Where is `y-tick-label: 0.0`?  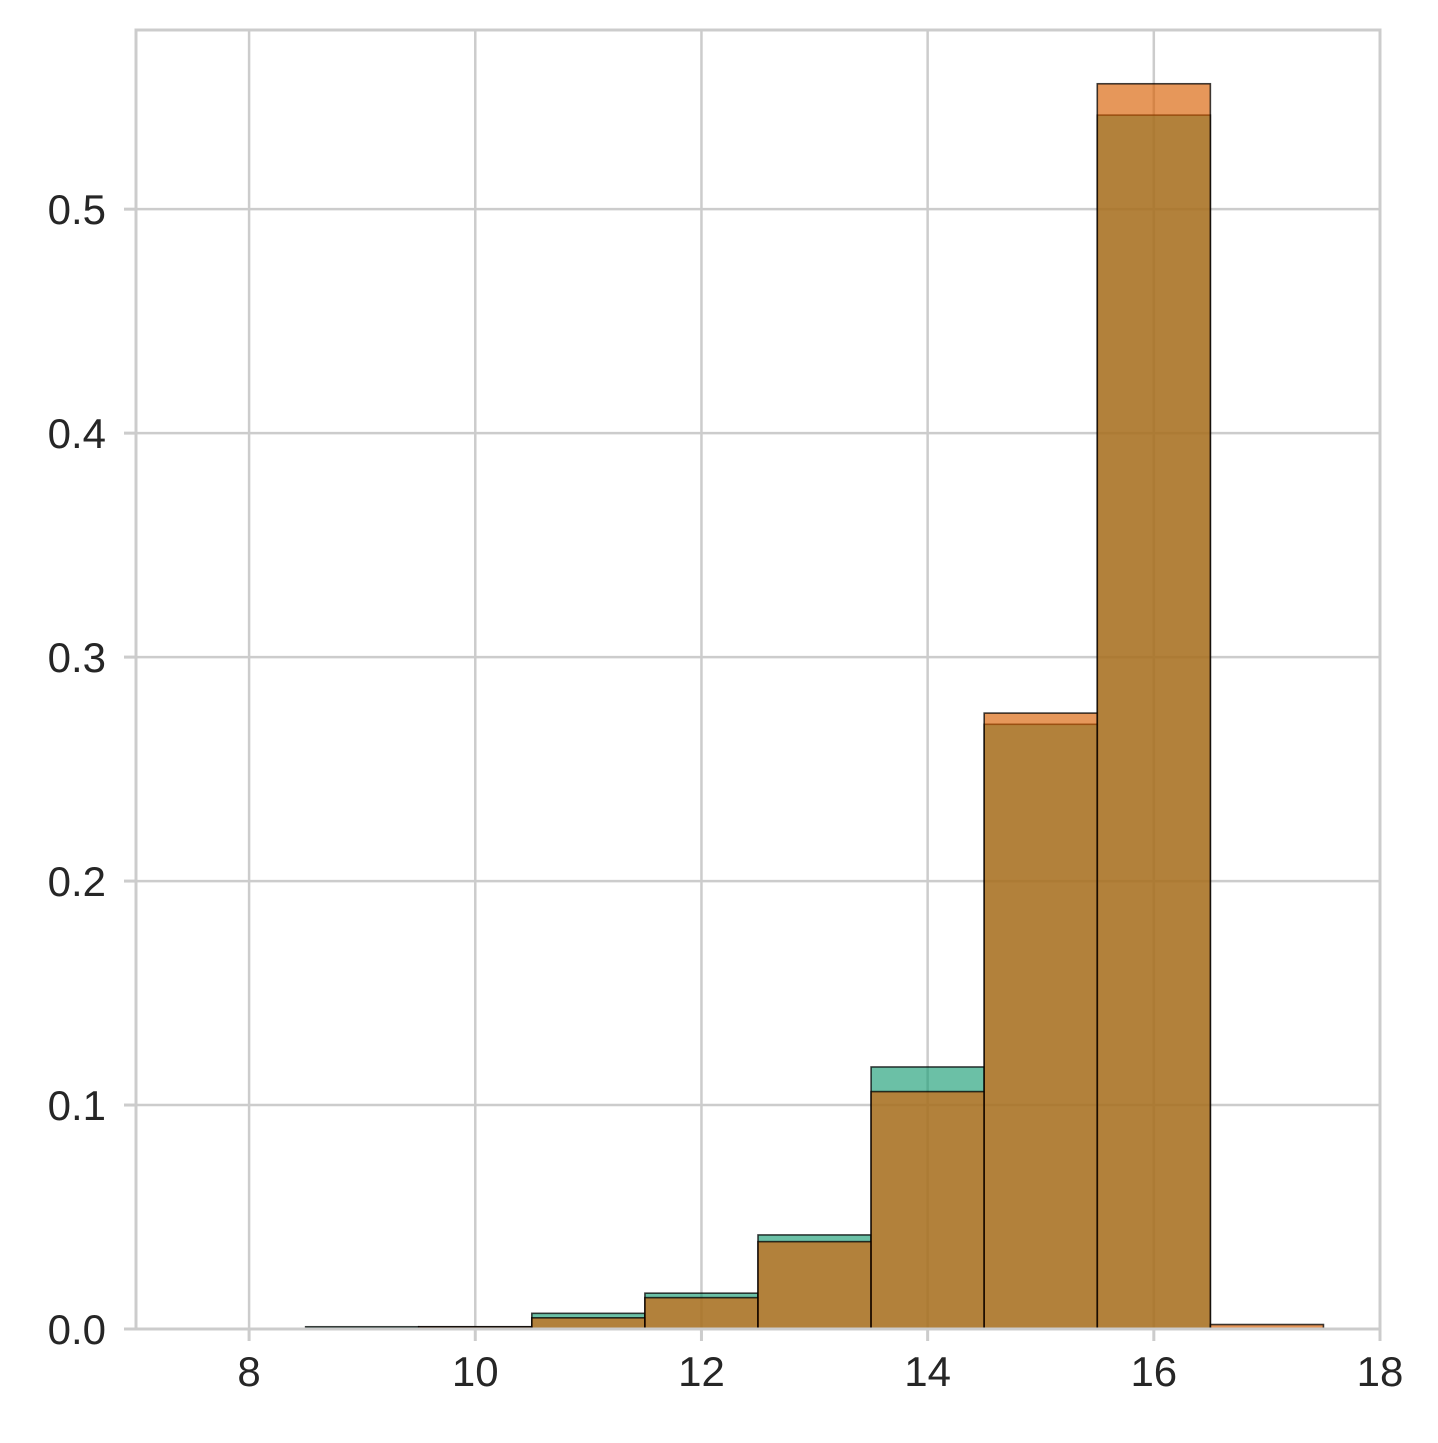
y-tick-label: 0.0 is located at coordinates (77, 1329).